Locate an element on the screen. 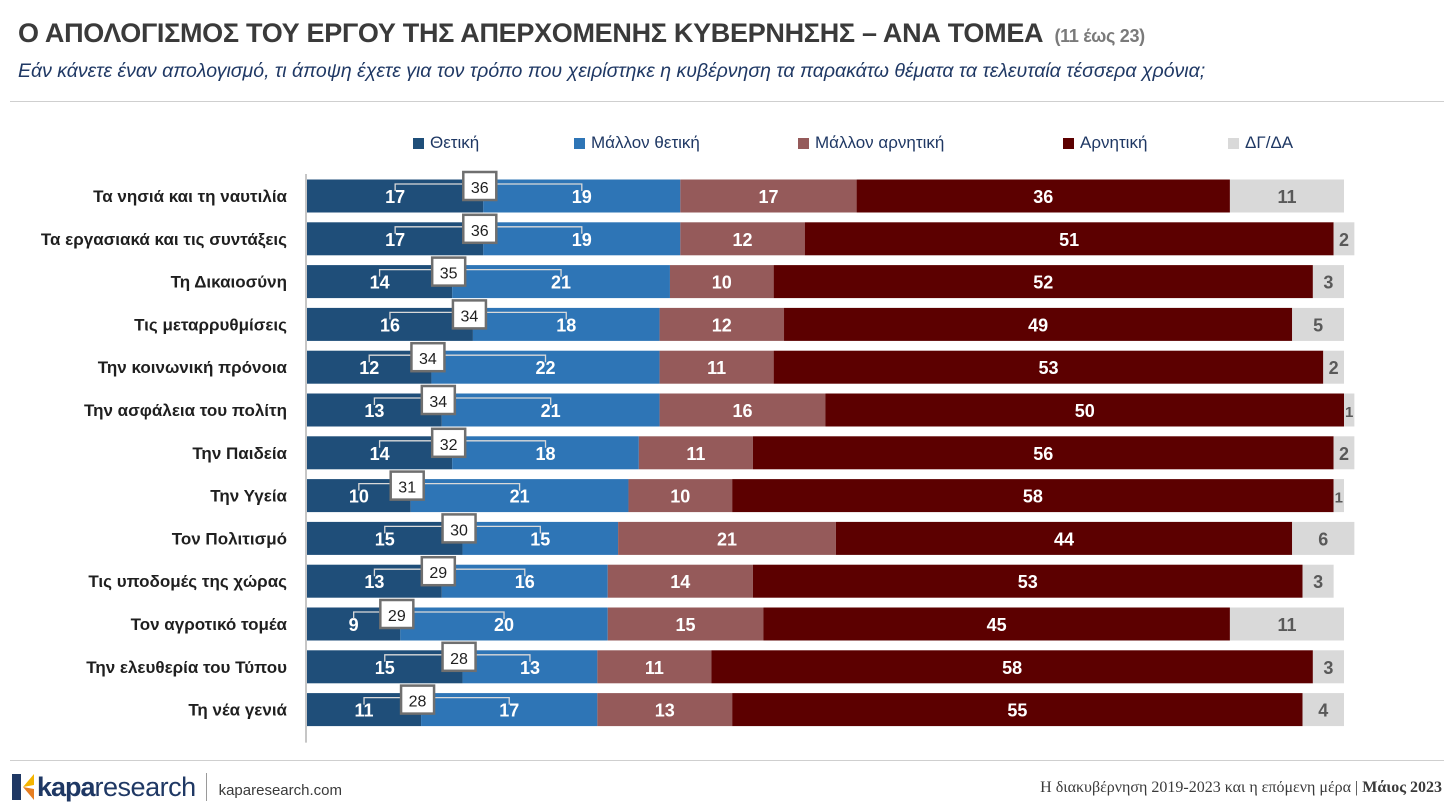 The height and width of the screenshot is (810, 1456). footer-date: Μάιος 2023 is located at coordinates (1402, 787).